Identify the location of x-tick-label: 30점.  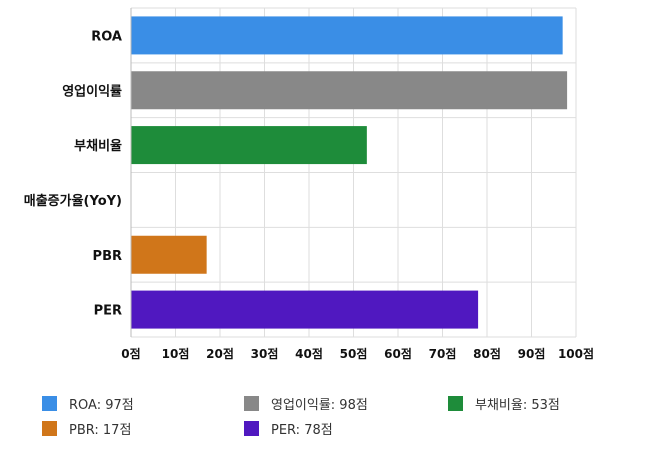
(265, 353).